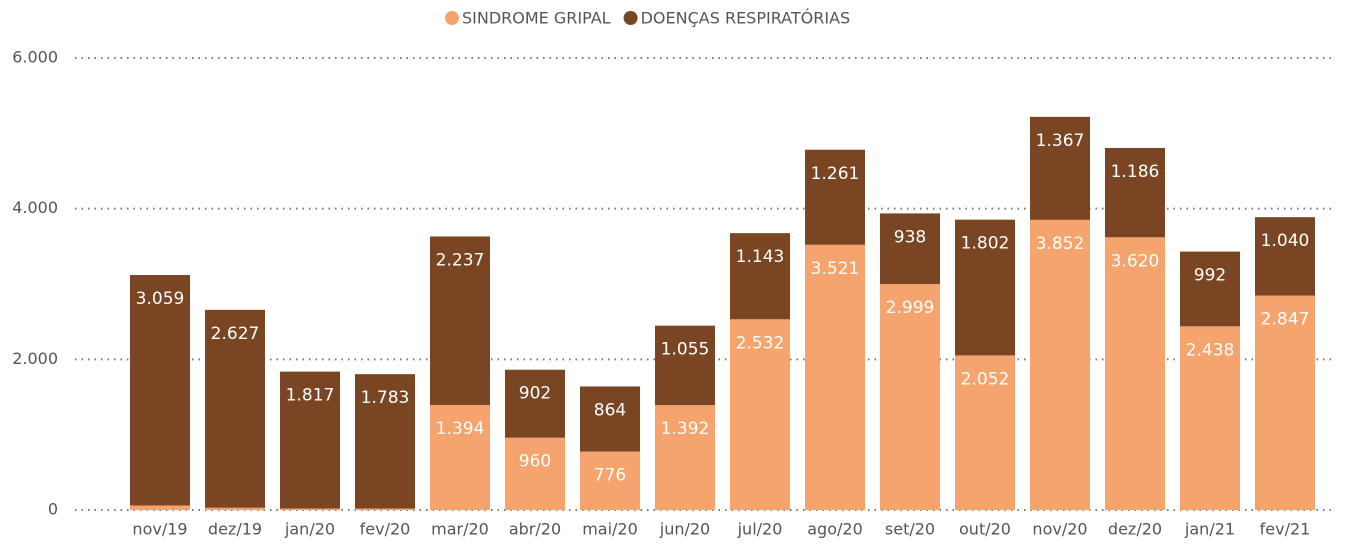  Describe the element at coordinates (685, 429) in the screenshot. I see `data-label: 1.392` at that location.